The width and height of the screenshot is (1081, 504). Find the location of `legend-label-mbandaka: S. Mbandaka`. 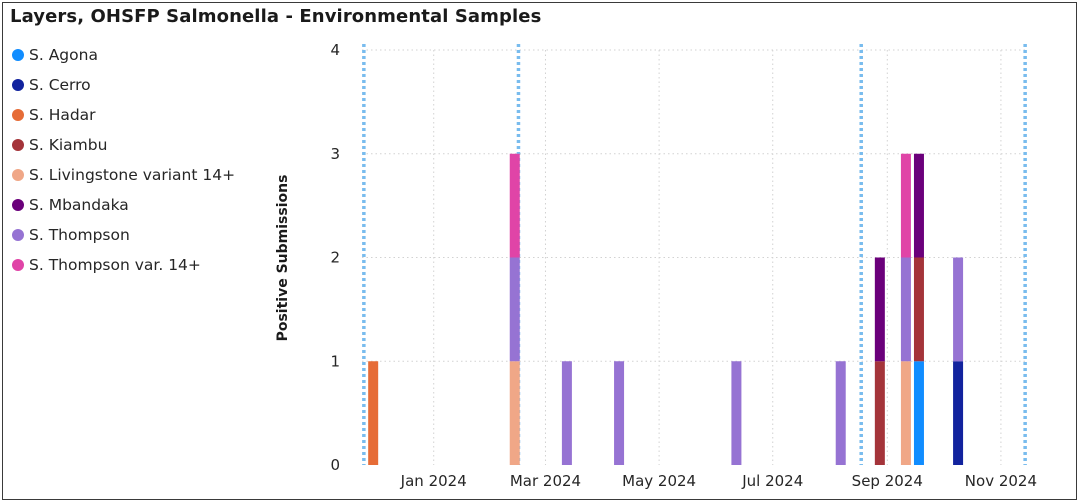

legend-label-mbandaka: S. Mbandaka is located at coordinates (79, 205).